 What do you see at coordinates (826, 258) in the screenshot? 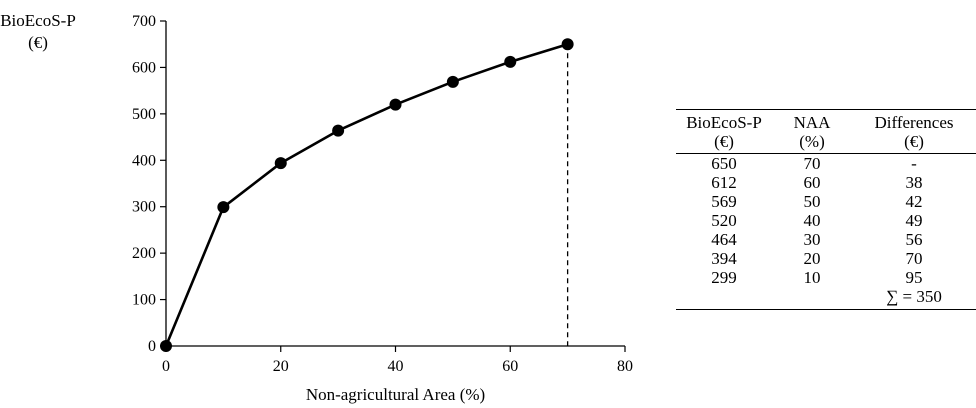
I see `table-row: 394 20 70` at bounding box center [826, 258].